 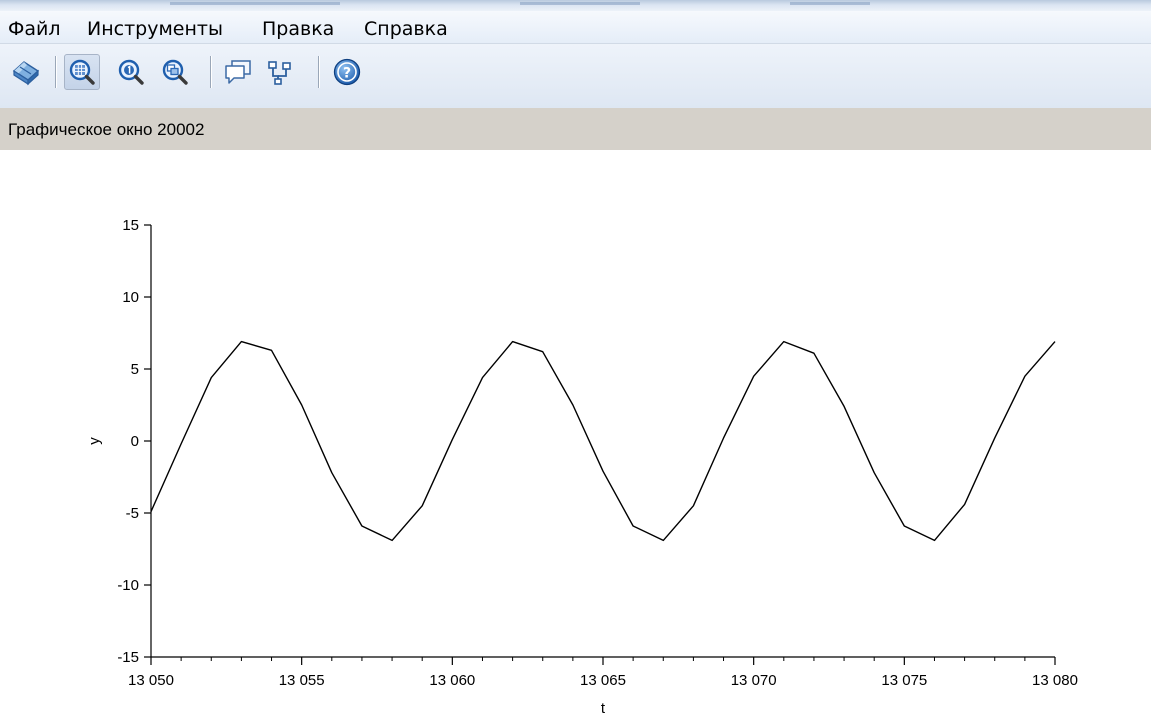 I want to click on x-tick-label: 13 065, so click(x=603, y=680).